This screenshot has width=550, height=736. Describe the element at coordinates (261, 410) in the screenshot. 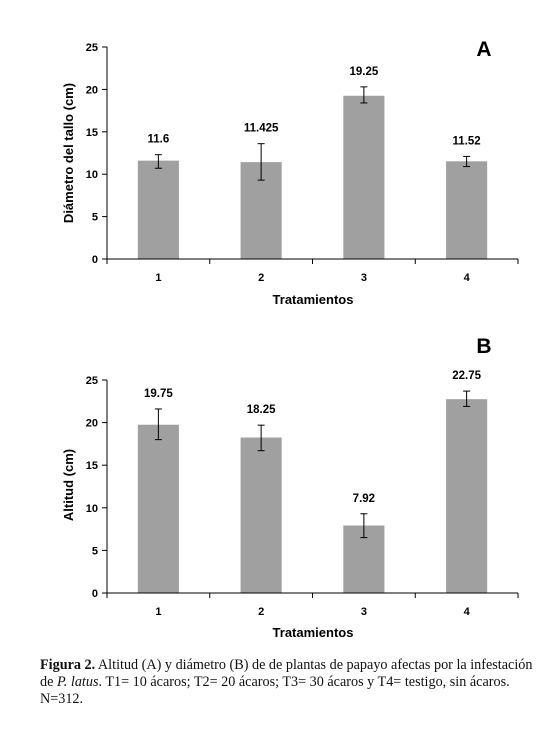

I see `data-label: 18.25` at that location.